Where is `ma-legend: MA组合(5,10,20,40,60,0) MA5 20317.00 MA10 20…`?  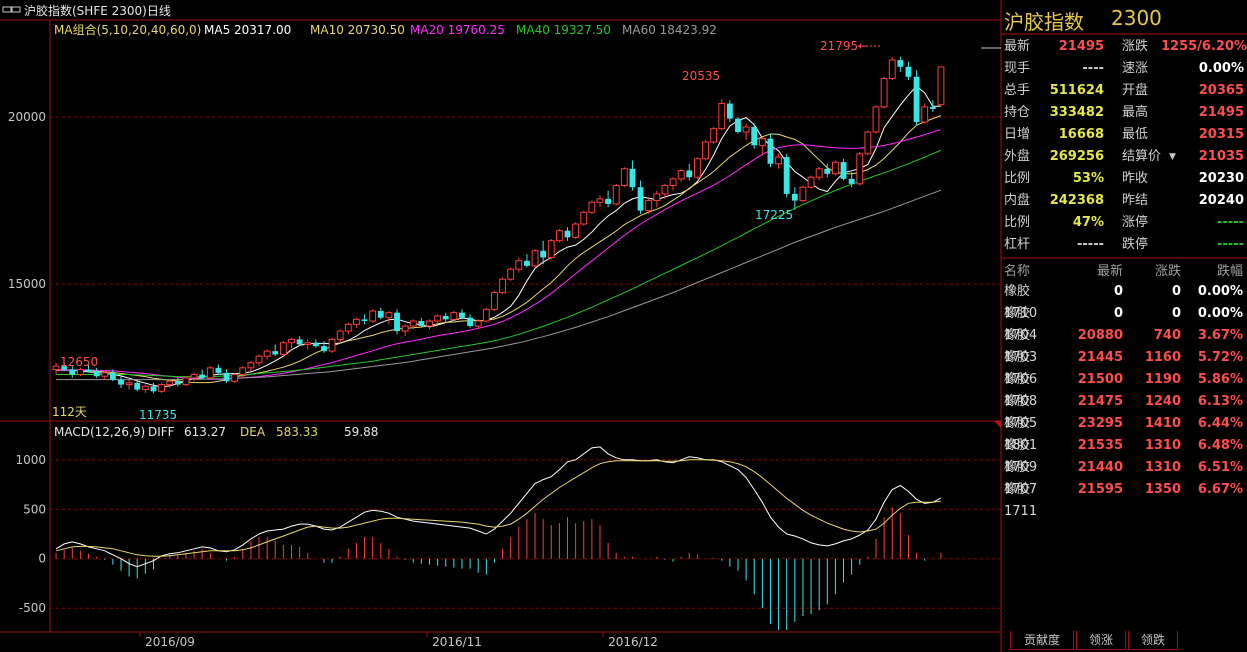
ma-legend: MA组合(5,10,20,40,60,0) MA5 20317.00 MA10 20… is located at coordinates (385, 29).